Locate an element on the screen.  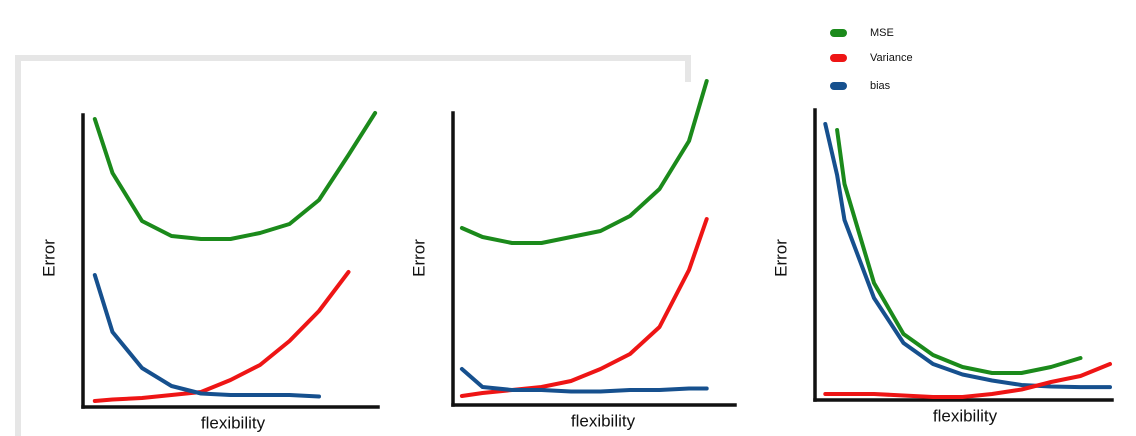
legend-label: Variance is located at coordinates (891, 58).